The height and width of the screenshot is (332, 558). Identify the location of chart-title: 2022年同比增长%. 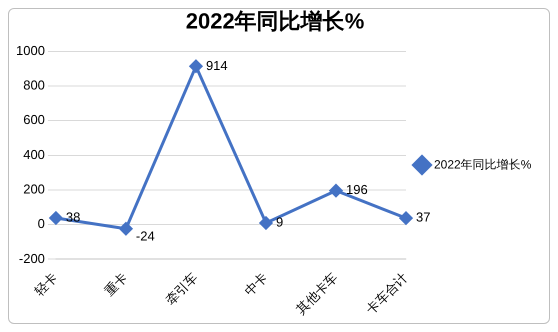
(275, 21).